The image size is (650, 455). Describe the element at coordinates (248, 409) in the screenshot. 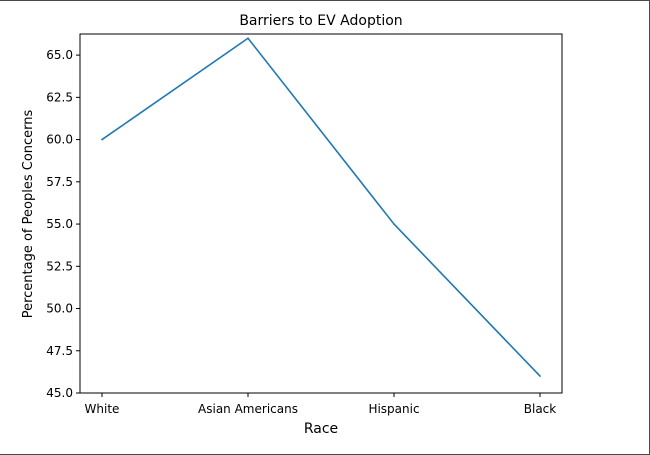

I see `x-tick-label: Asian Americans` at that location.